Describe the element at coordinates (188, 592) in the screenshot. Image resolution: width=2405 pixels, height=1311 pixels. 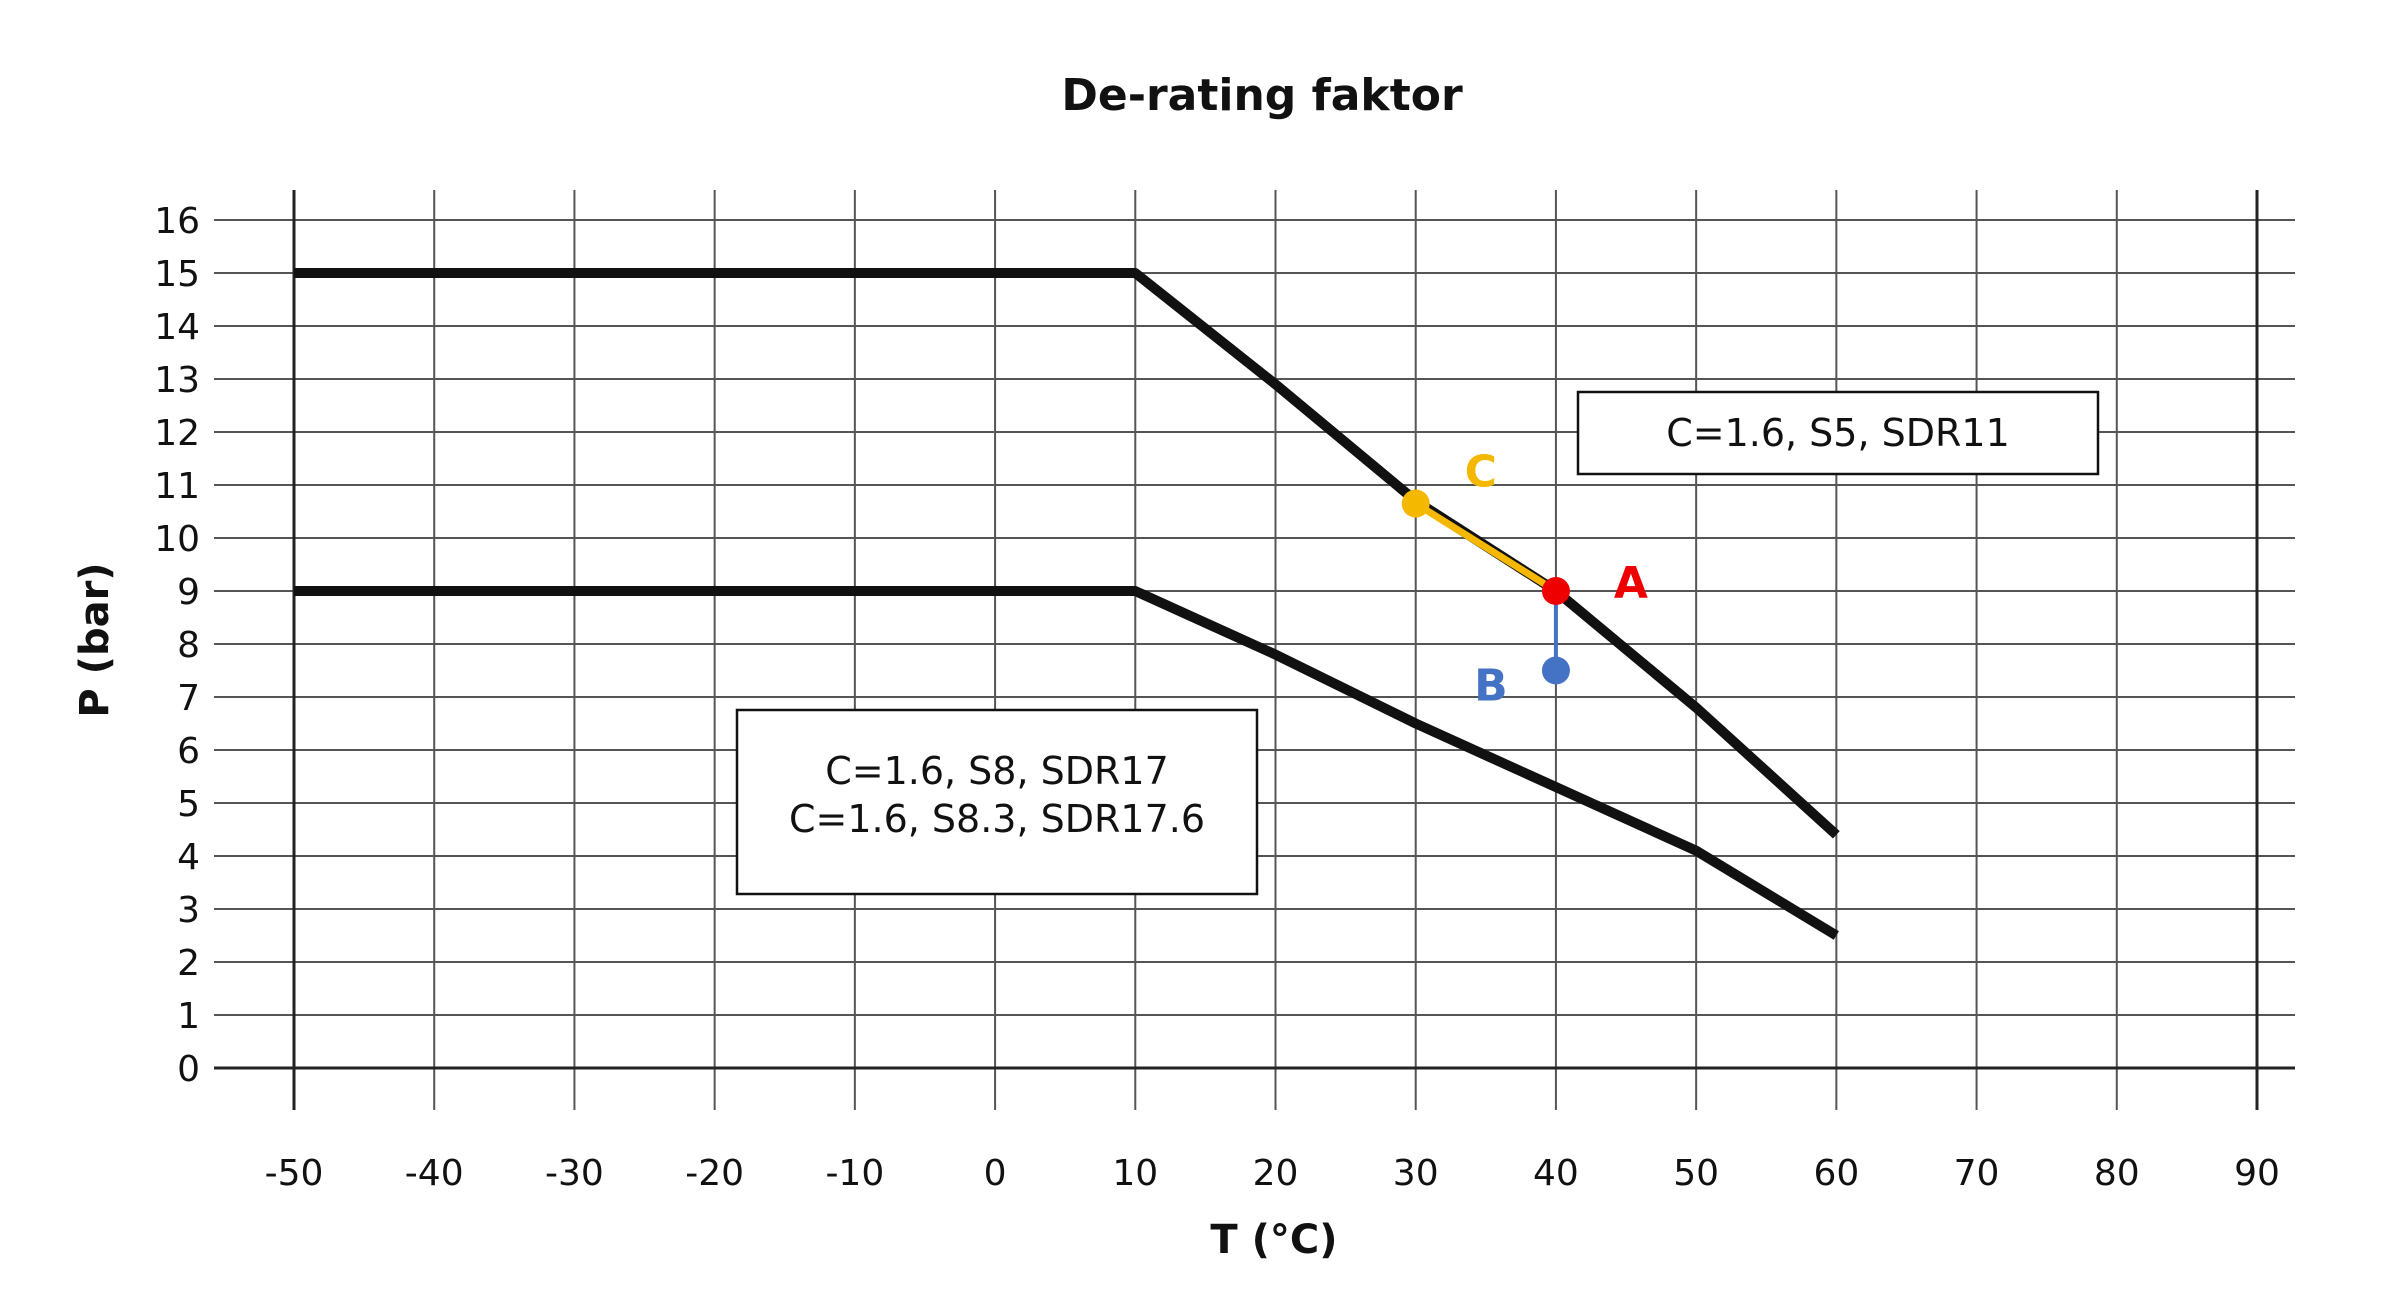
I see `y-tick-label: 9` at that location.